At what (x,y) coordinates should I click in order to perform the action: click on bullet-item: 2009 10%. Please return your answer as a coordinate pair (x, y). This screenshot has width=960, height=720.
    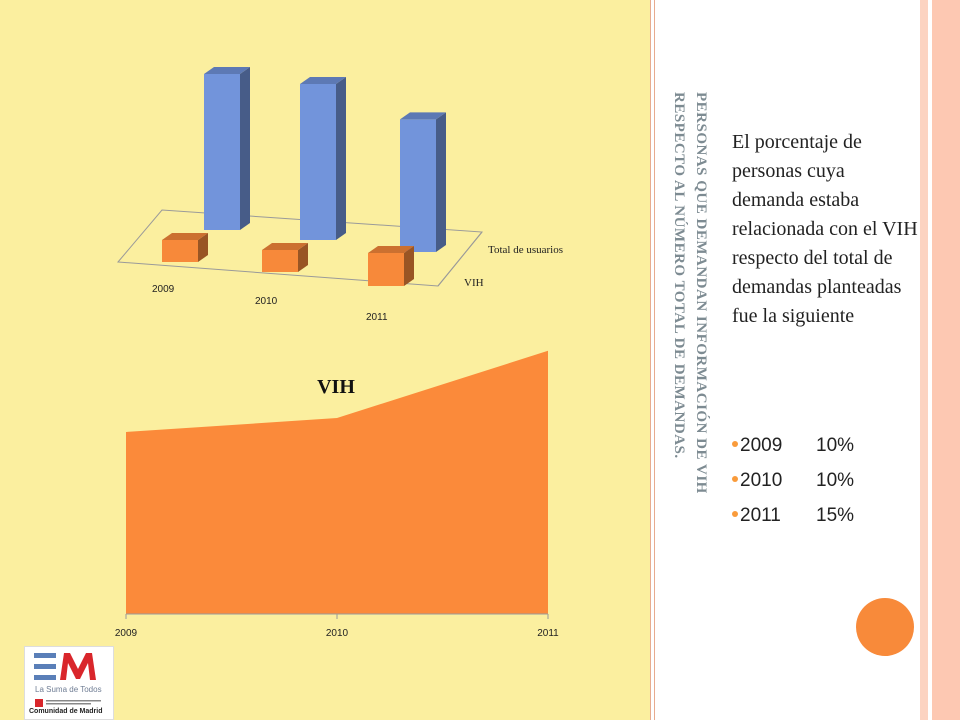
    Looking at the image, I should click on (825, 445).